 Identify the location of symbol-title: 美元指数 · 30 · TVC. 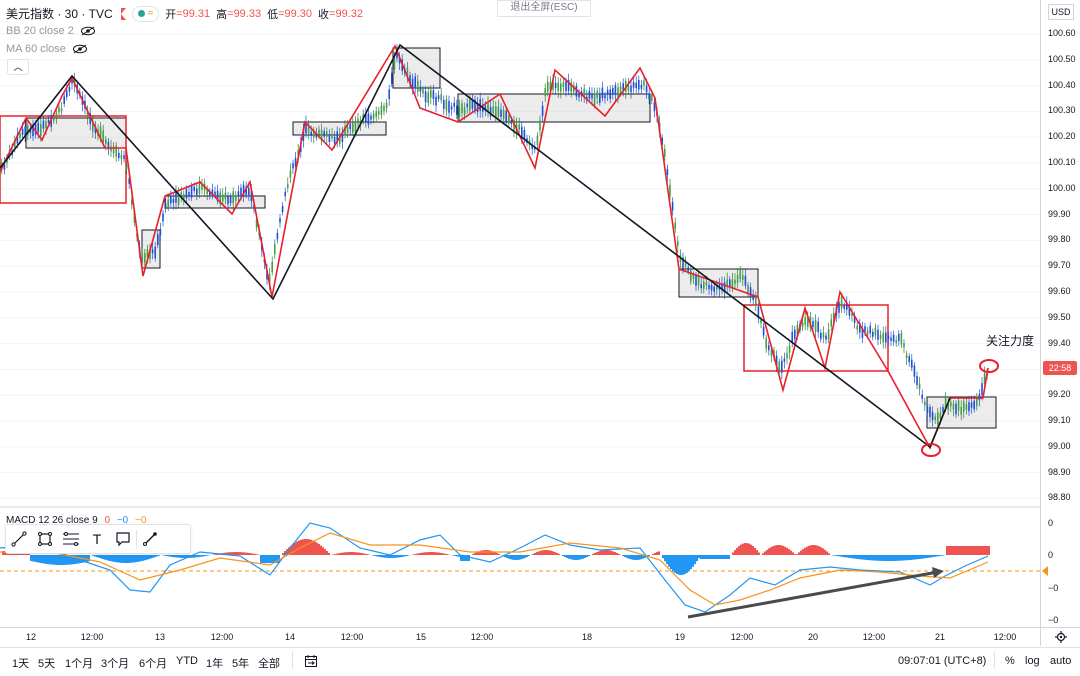
(59, 13).